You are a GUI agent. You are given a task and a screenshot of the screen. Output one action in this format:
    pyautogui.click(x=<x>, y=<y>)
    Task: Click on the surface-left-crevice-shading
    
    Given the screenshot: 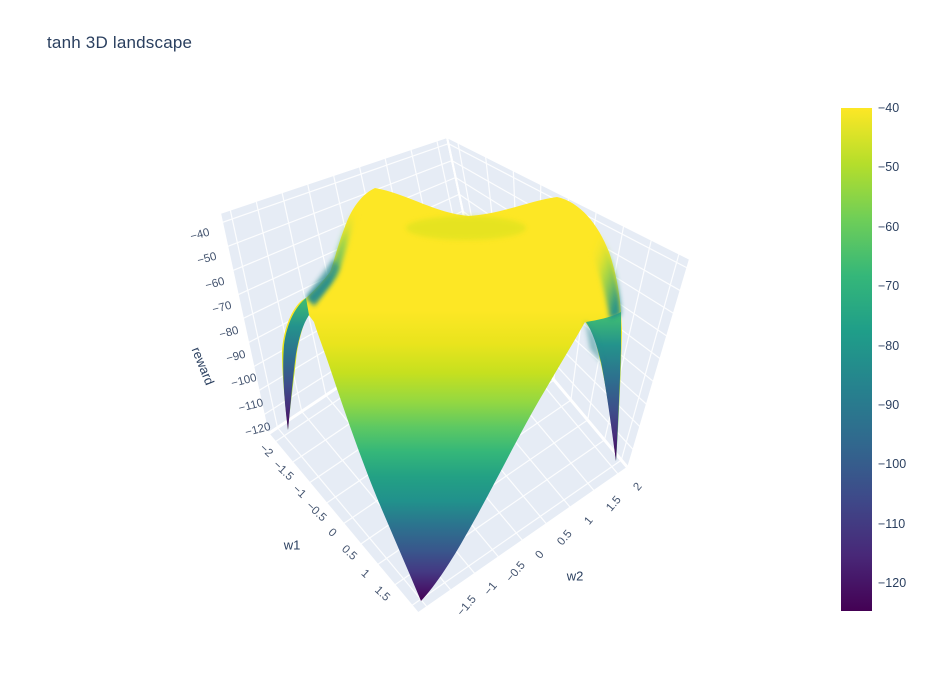 What is the action you would take?
    pyautogui.click(x=323, y=283)
    